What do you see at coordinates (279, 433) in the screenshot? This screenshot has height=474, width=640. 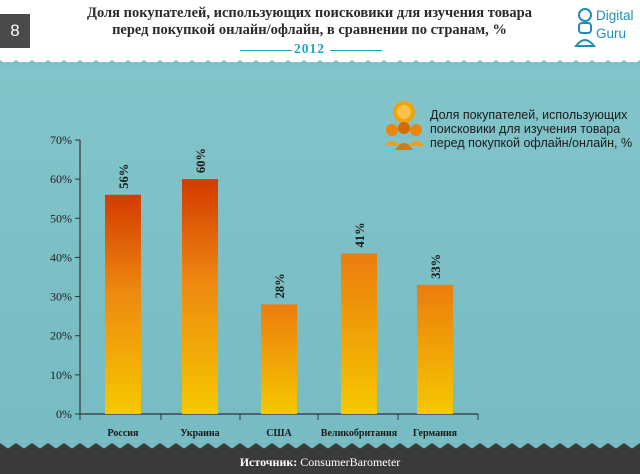 I see `category-label: США` at bounding box center [279, 433].